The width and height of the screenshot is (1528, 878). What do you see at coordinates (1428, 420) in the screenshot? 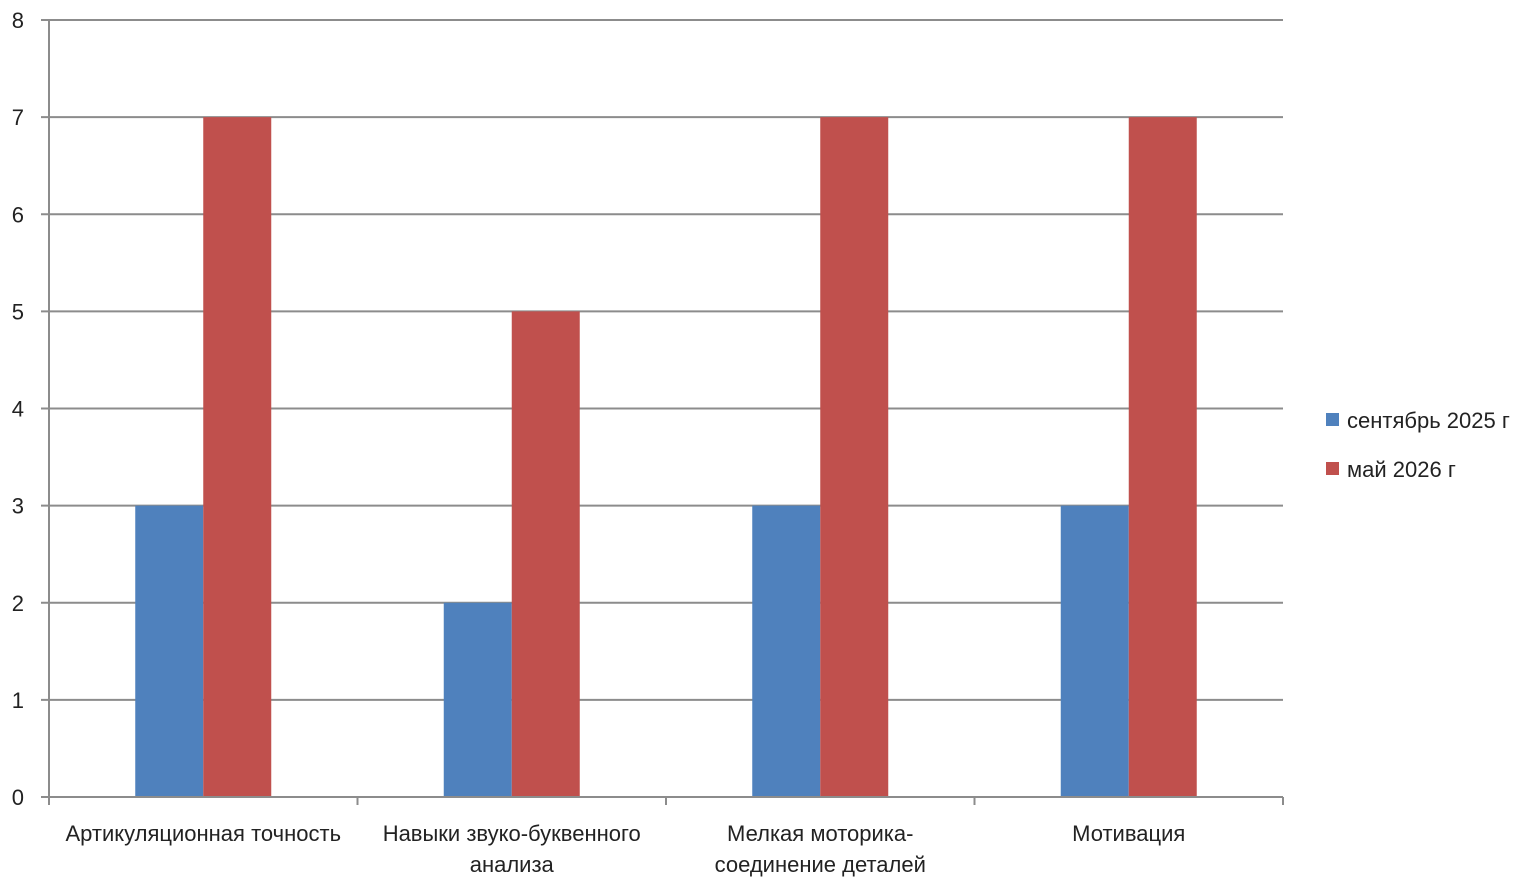
I see `legend-label: сентябрь 2025 г` at bounding box center [1428, 420].